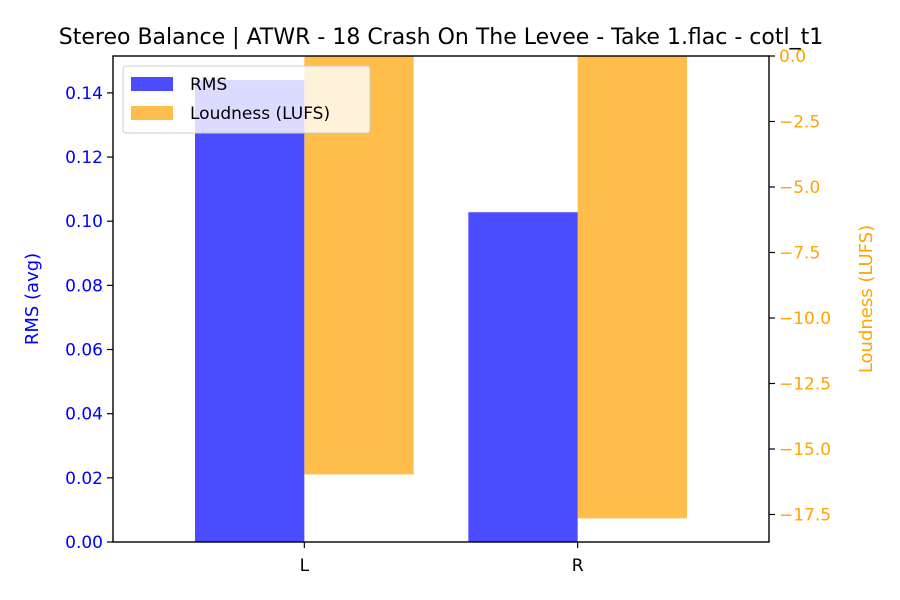 This screenshot has height=600, width=900. I want to click on legend: RMS Loudness (LUFS), so click(246, 99).